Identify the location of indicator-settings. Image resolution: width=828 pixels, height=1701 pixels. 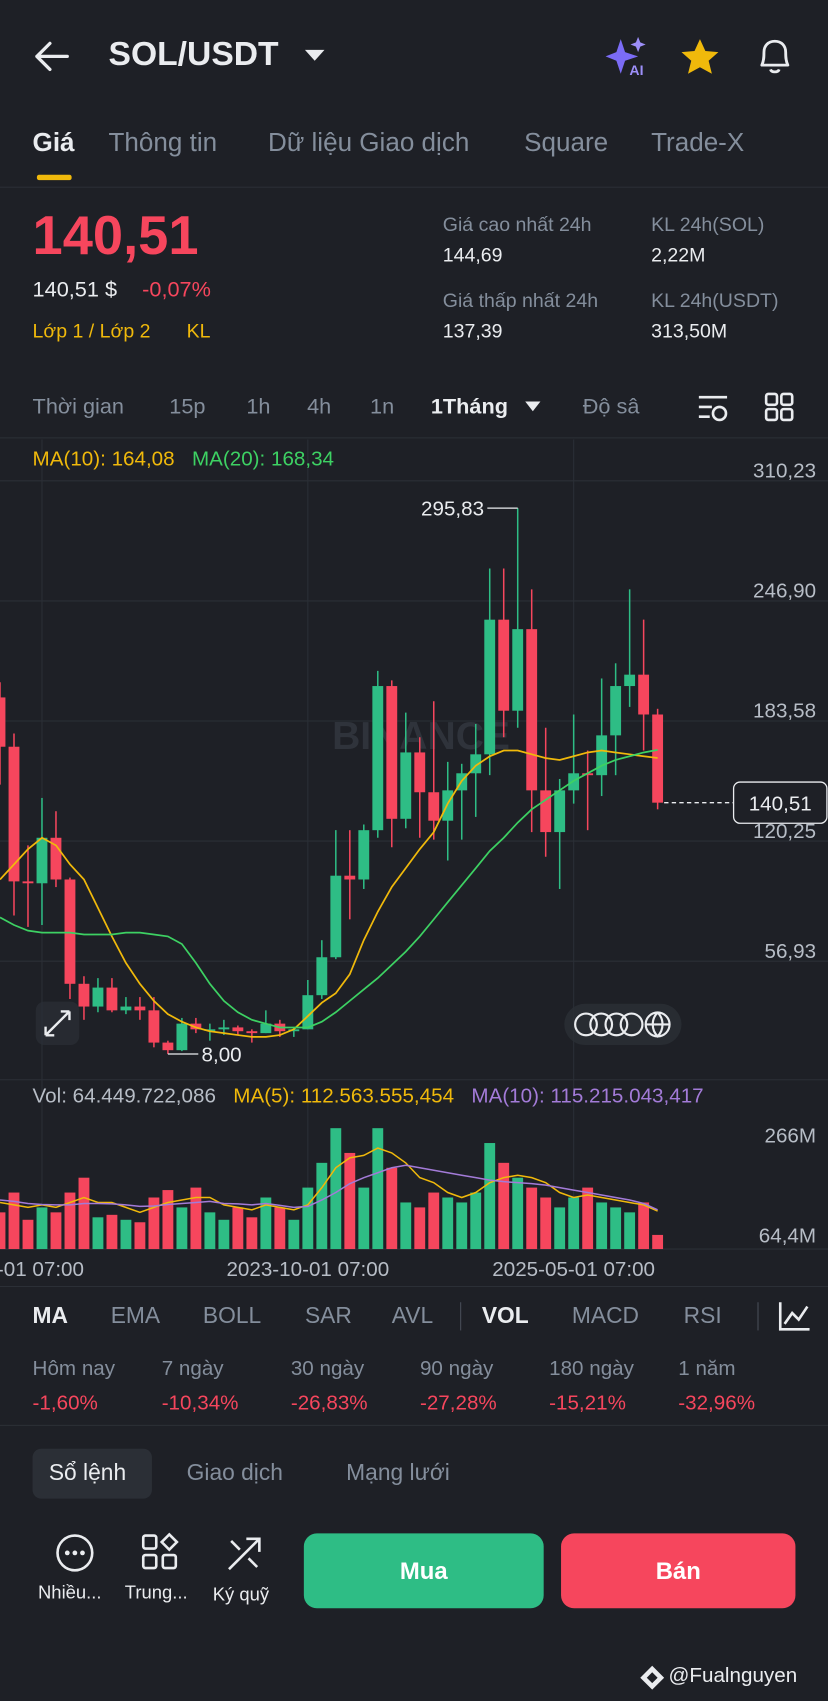
(794, 1316).